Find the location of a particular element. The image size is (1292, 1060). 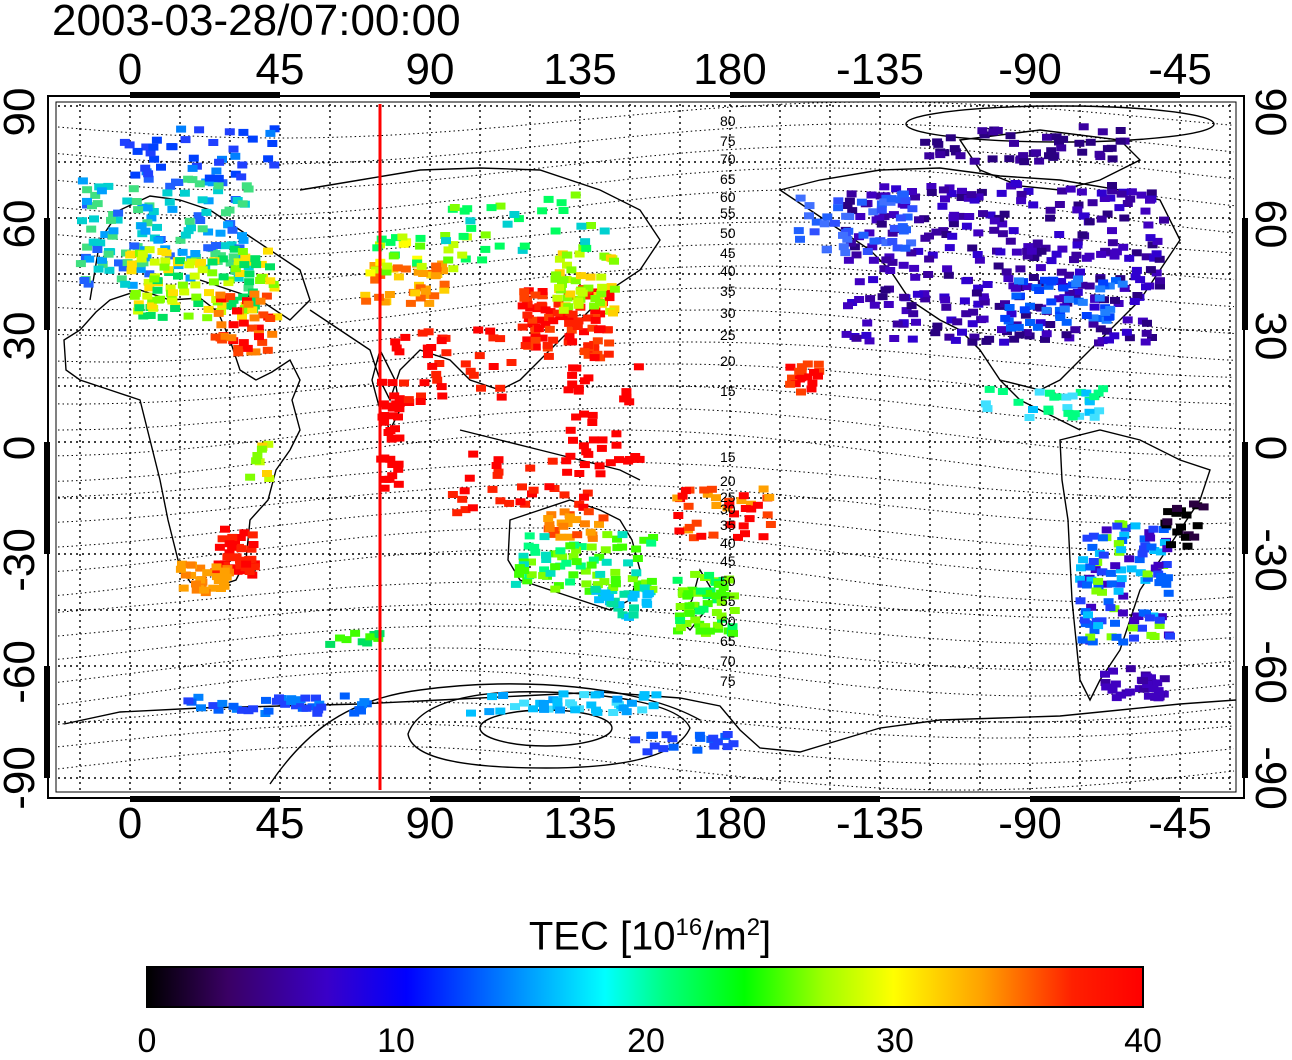

contour-label: 25 is located at coordinates (728, 335).